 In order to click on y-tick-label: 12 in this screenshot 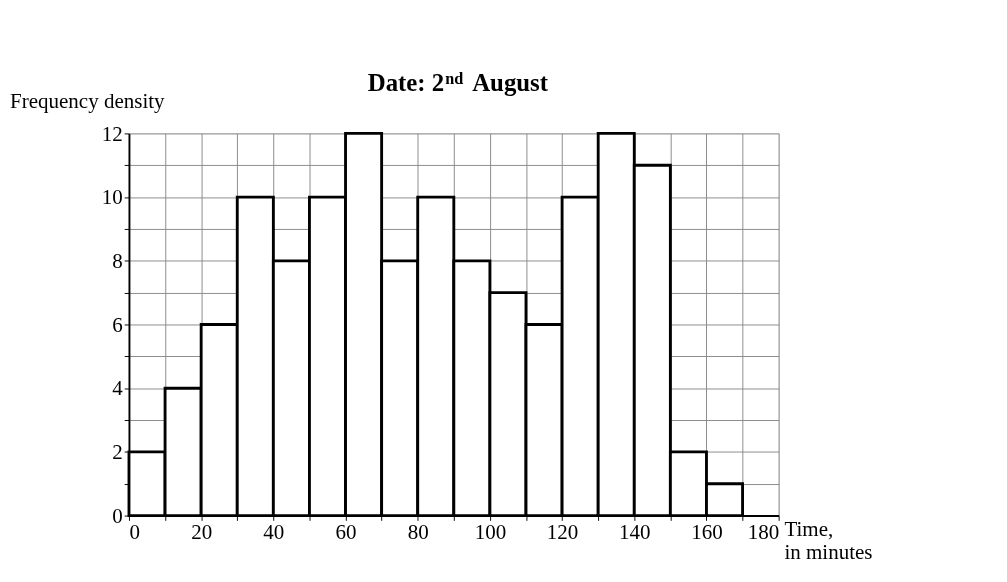, I will do `click(112, 133)`.